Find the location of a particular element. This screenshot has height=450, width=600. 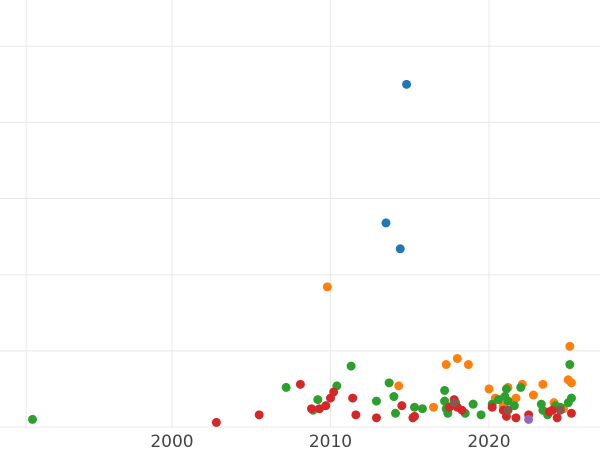

x-tick-label: 2000 is located at coordinates (171, 441).